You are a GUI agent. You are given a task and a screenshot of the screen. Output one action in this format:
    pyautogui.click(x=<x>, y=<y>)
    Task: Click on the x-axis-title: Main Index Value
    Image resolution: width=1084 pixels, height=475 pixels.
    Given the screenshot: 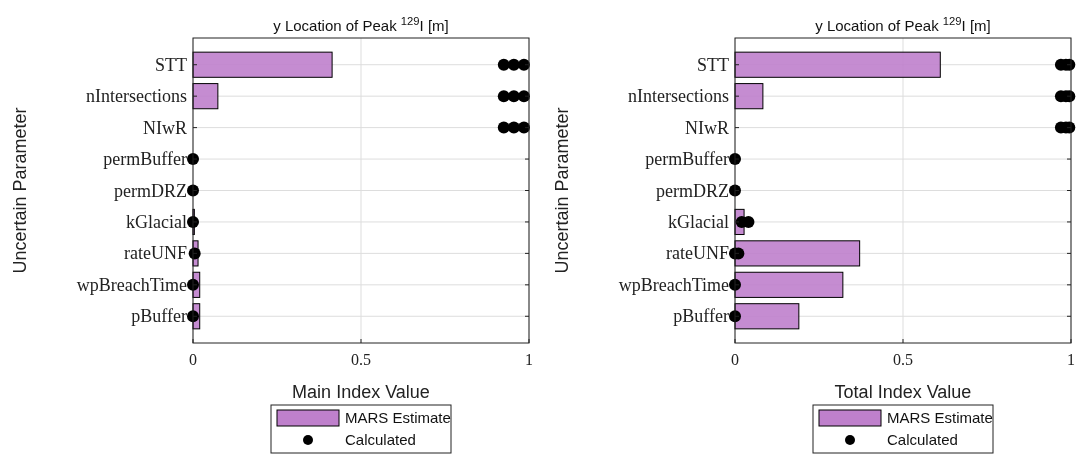 What is the action you would take?
    pyautogui.click(x=361, y=392)
    